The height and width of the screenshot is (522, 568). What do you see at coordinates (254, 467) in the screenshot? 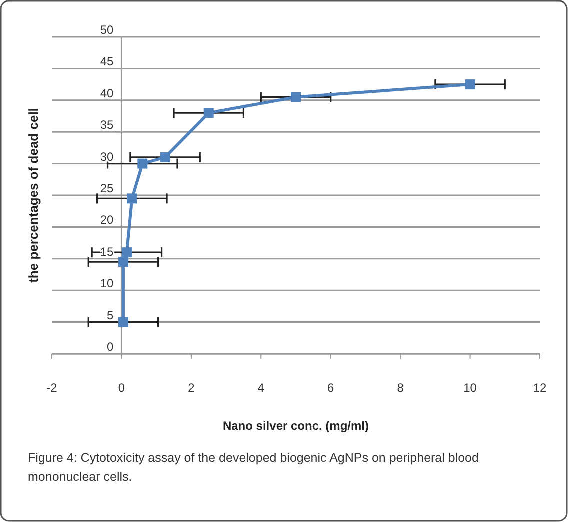
I see `caption: Figure 4: Cytotoxicity assay of the developed biogenic AgNPs on peripheral blood mononuclear cells.` at bounding box center [254, 467].